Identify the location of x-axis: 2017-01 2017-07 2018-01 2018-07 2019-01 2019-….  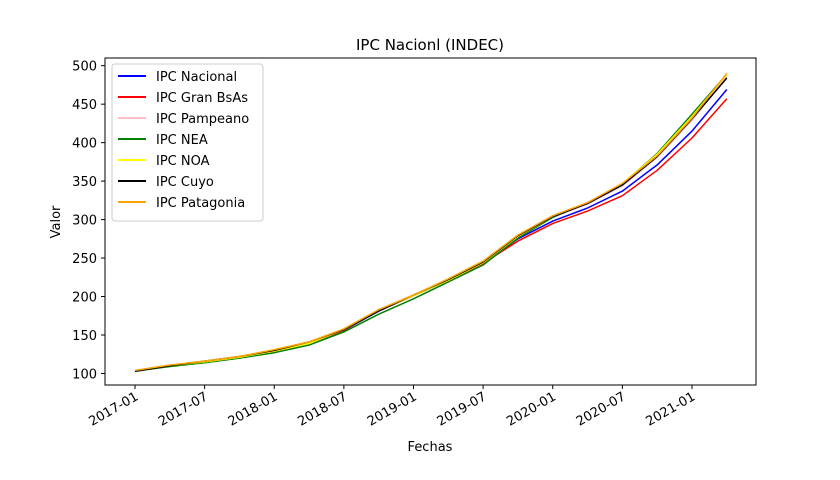
(392, 407).